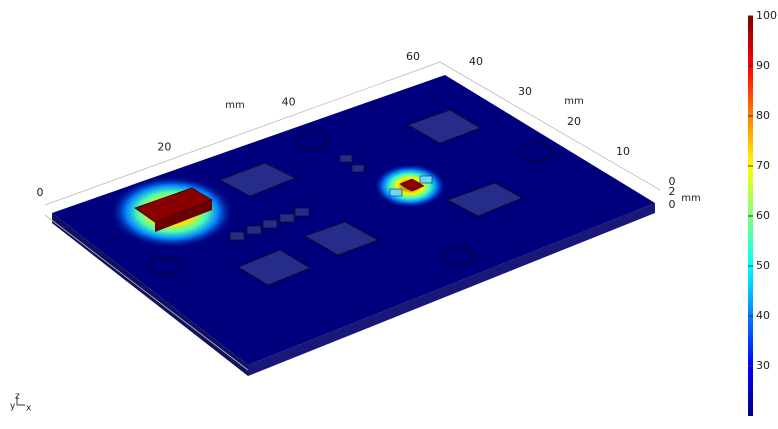 Image resolution: width=778 pixels, height=429 pixels. Describe the element at coordinates (763, 65) in the screenshot. I see `colorbar-tick-label: 90` at that location.